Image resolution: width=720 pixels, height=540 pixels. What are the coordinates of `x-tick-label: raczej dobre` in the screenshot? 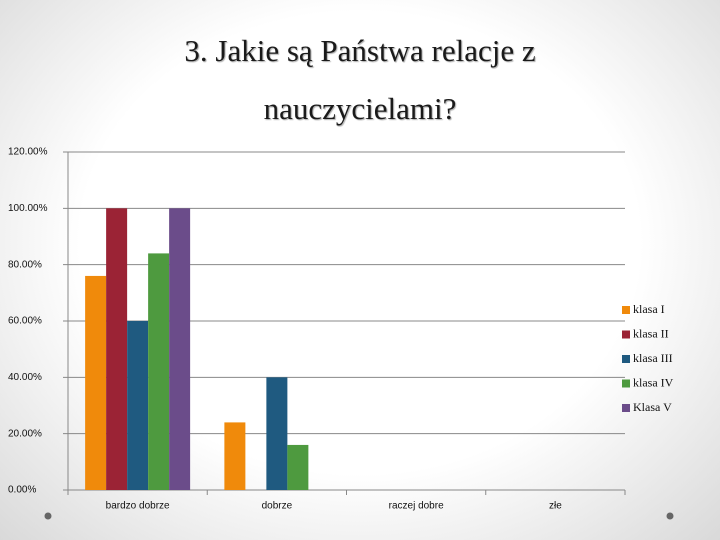 It's located at (416, 506).